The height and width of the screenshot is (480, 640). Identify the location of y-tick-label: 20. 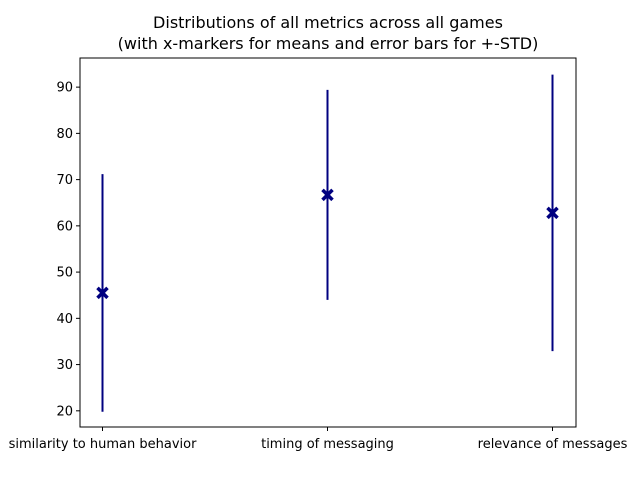
(64, 411).